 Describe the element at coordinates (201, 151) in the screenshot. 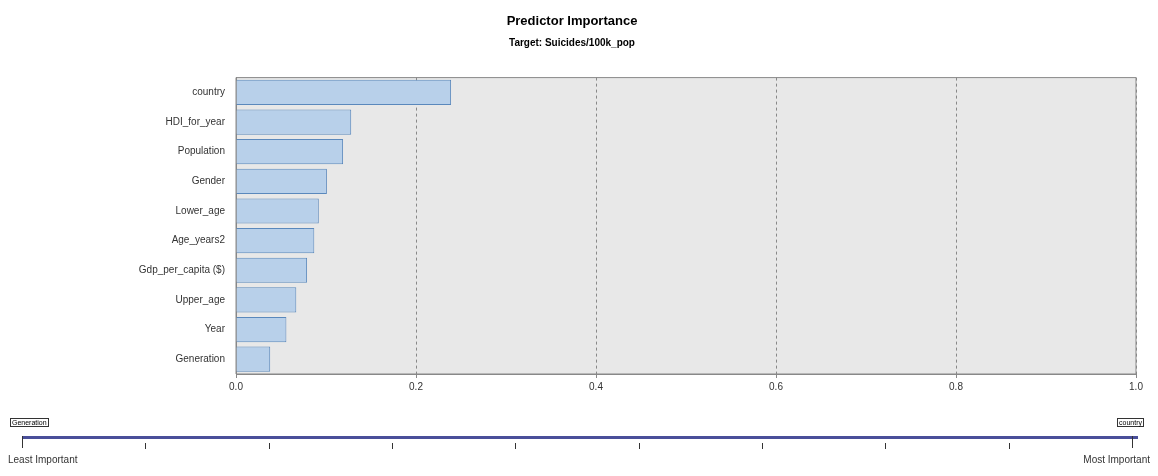

I see `y-tick-label: Population` at that location.